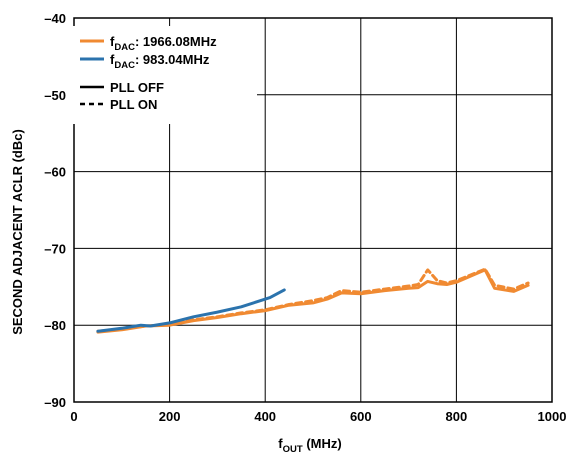 This screenshot has width=572, height=455. What do you see at coordinates (55, 18) in the screenshot?
I see `y-tick-label: –40` at bounding box center [55, 18].